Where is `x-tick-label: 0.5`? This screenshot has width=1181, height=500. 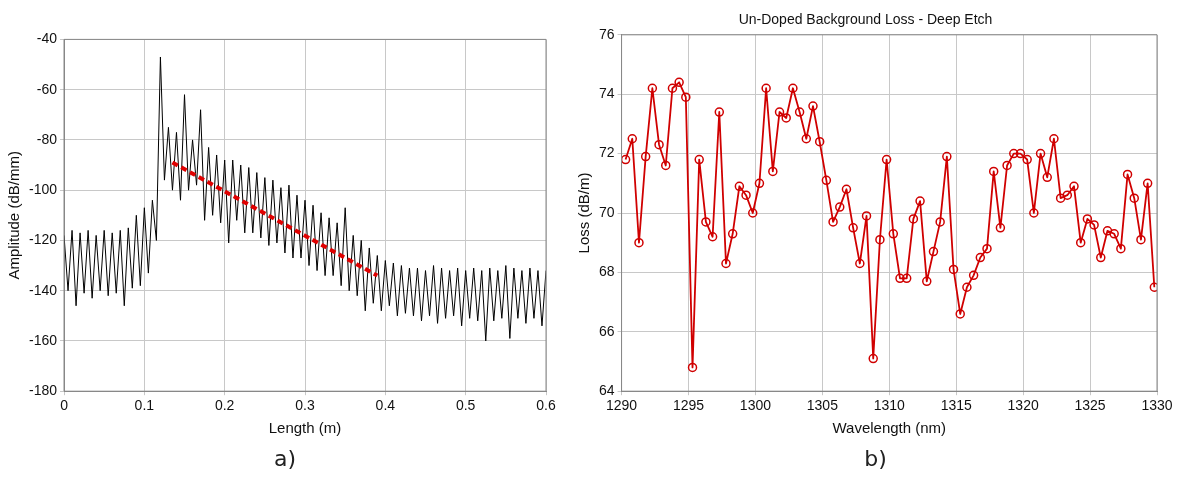 x-tick-label: 0.5 is located at coordinates (465, 405).